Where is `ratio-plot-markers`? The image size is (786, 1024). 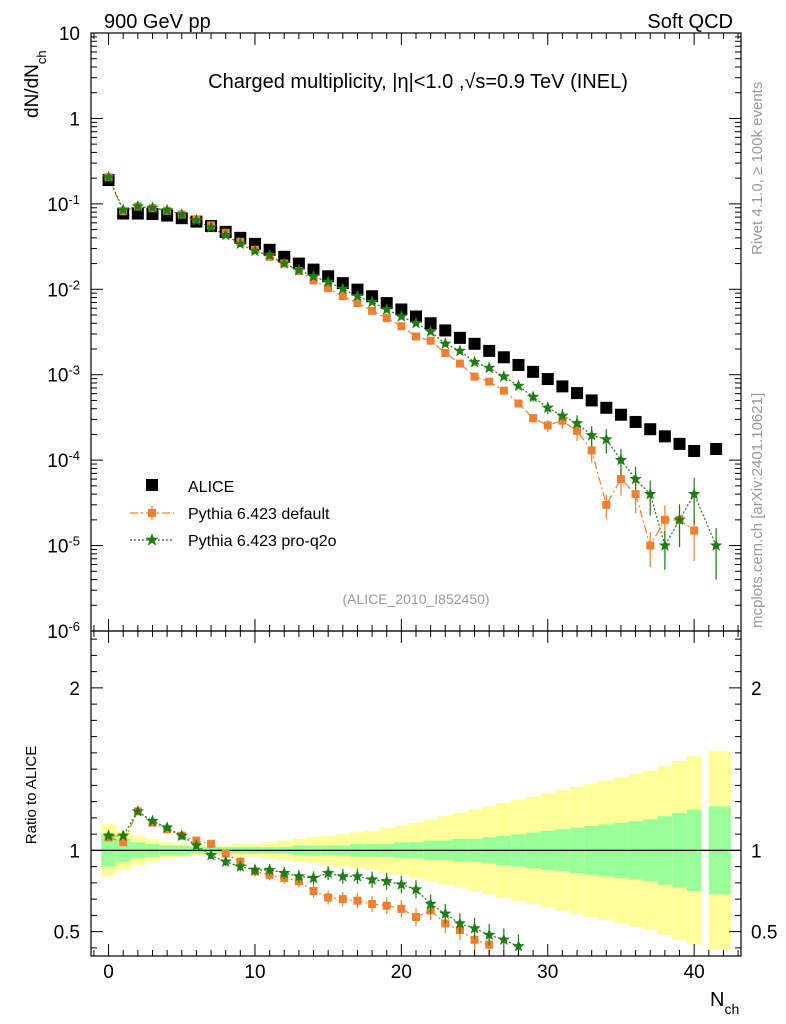
ratio-plot-markers is located at coordinates (313, 880).